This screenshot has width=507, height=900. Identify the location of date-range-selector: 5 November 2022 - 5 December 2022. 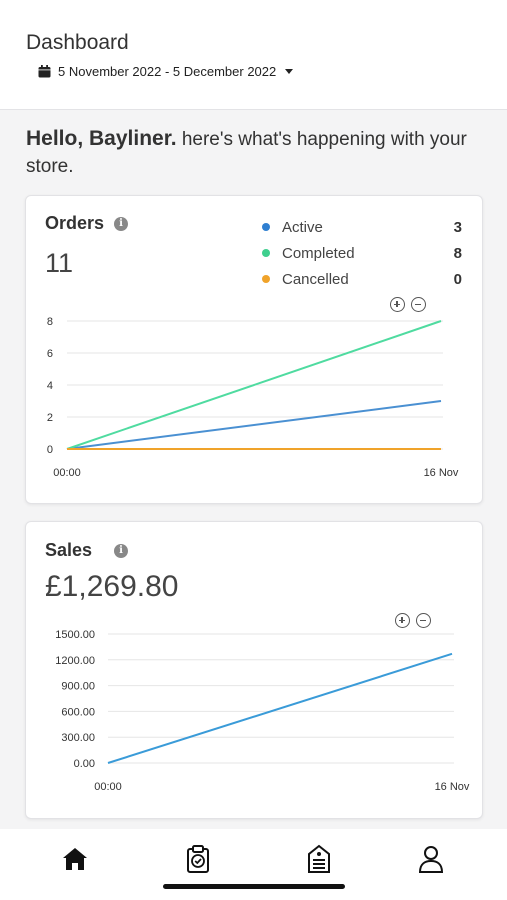
(166, 71).